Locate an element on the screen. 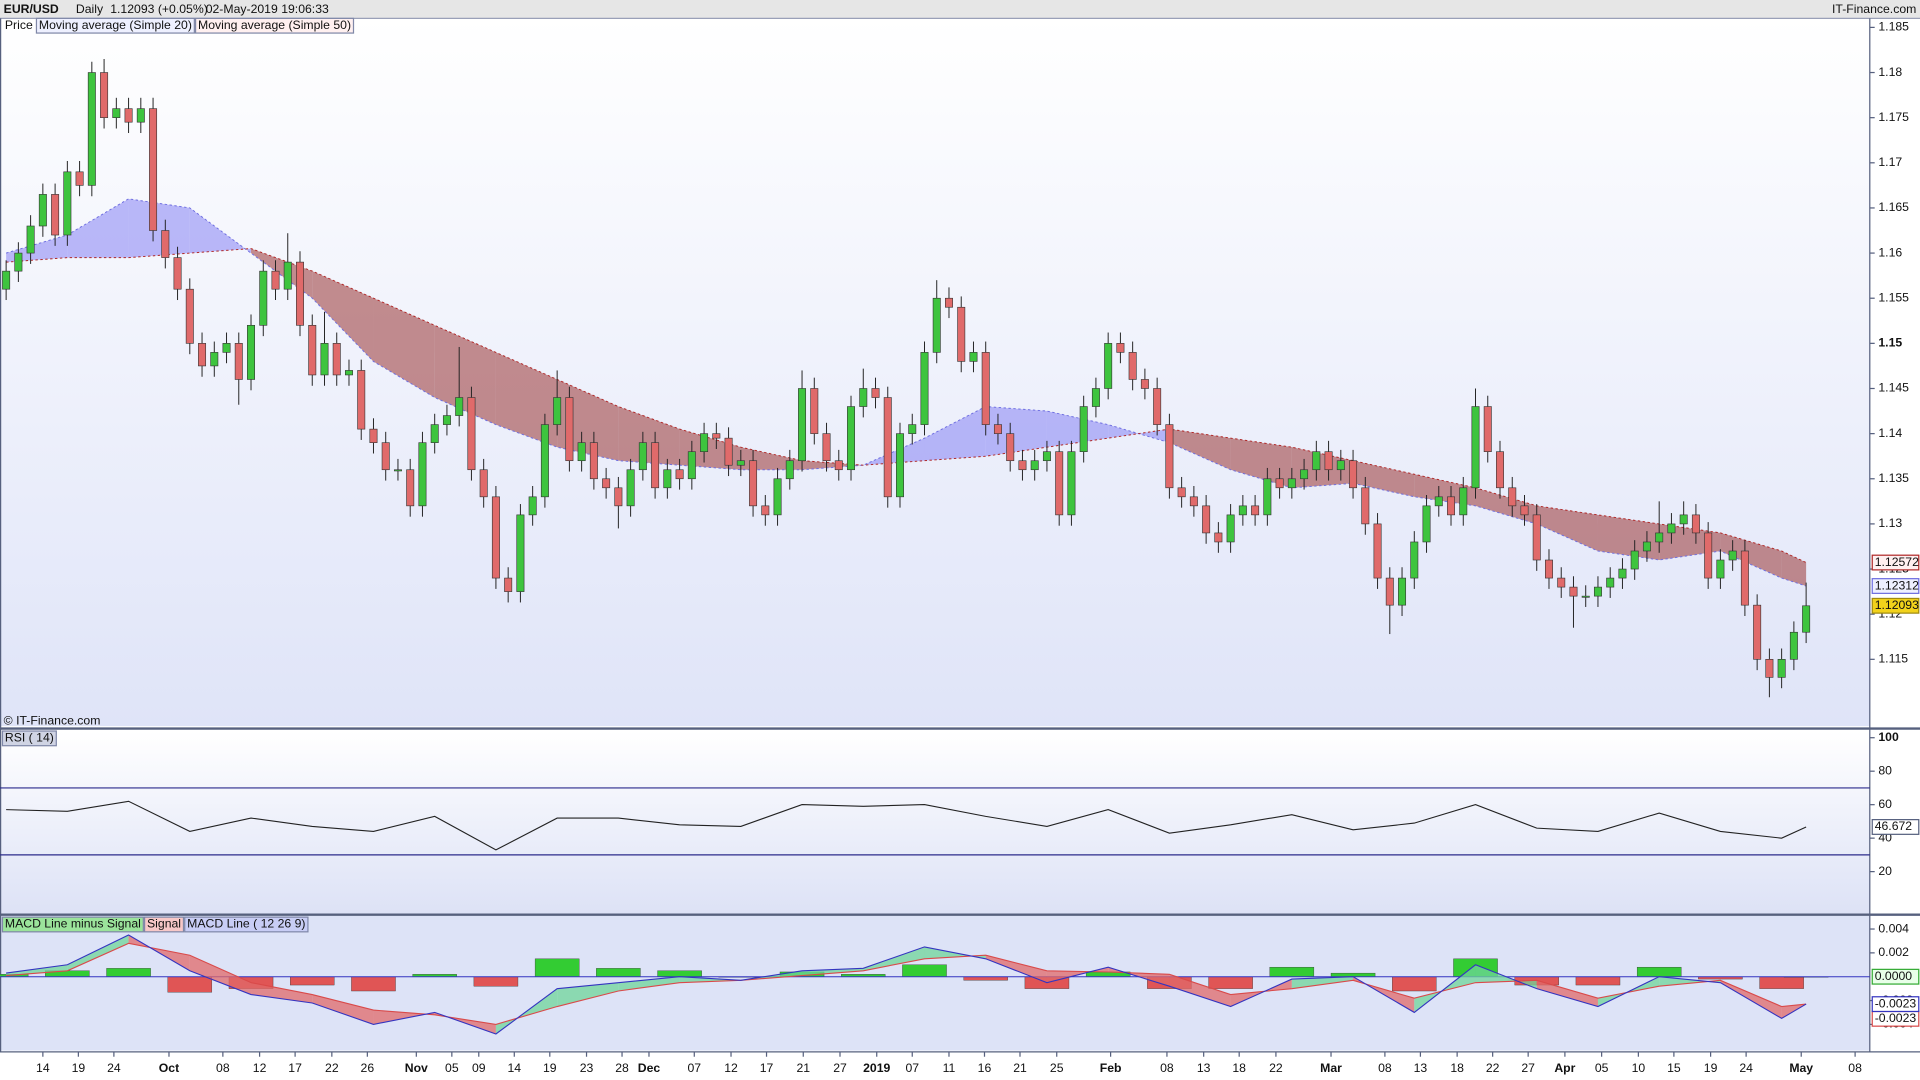 This screenshot has height=1080, width=1920. legend-label: Signal is located at coordinates (164, 924).